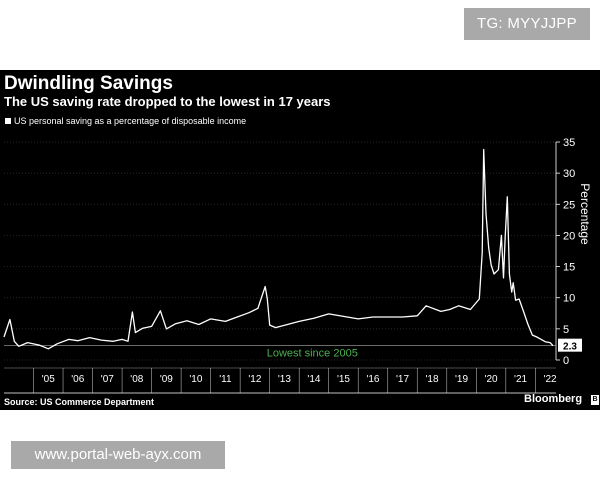 Image resolution: width=600 pixels, height=480 pixels. I want to click on x-tick-label: '16, so click(372, 379).